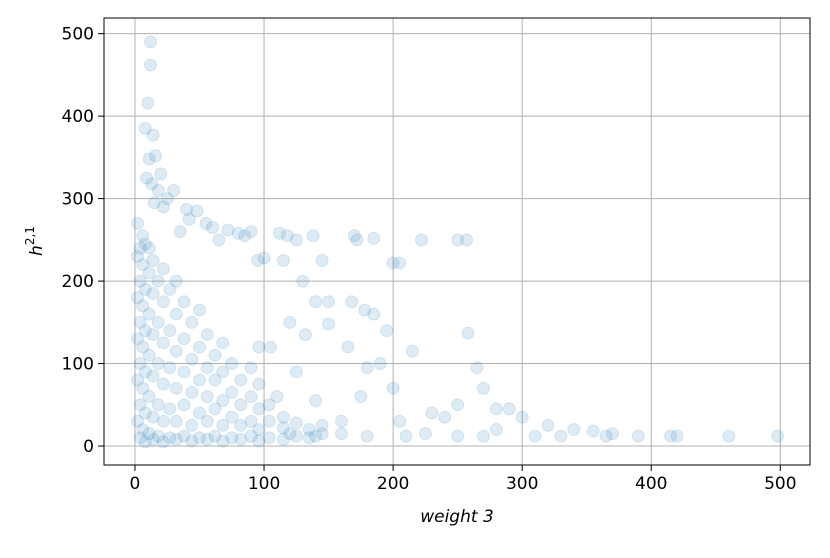 This screenshot has height=558, width=830. I want to click on x-tick-label: 0, so click(135, 484).